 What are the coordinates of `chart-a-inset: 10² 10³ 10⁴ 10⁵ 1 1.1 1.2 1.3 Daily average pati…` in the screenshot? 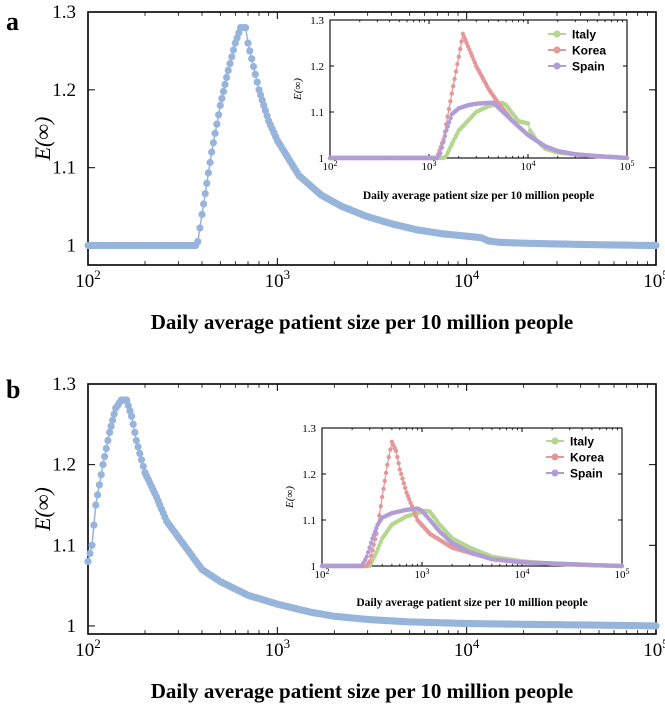 It's located at (463, 108).